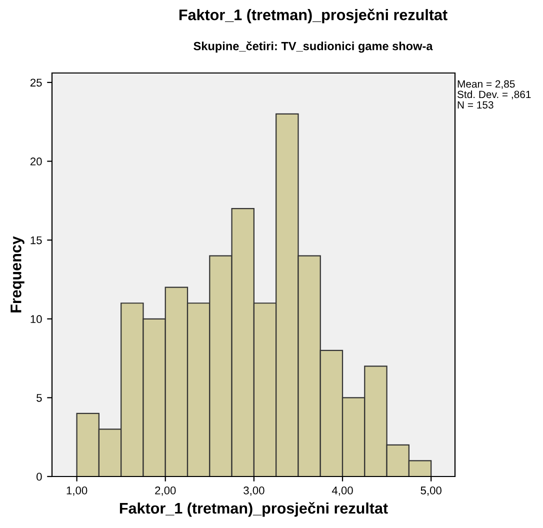 The width and height of the screenshot is (543, 528). I want to click on text: Mean = 2,85 Std. Dev. = ,861 N = 153, so click(494, 94).